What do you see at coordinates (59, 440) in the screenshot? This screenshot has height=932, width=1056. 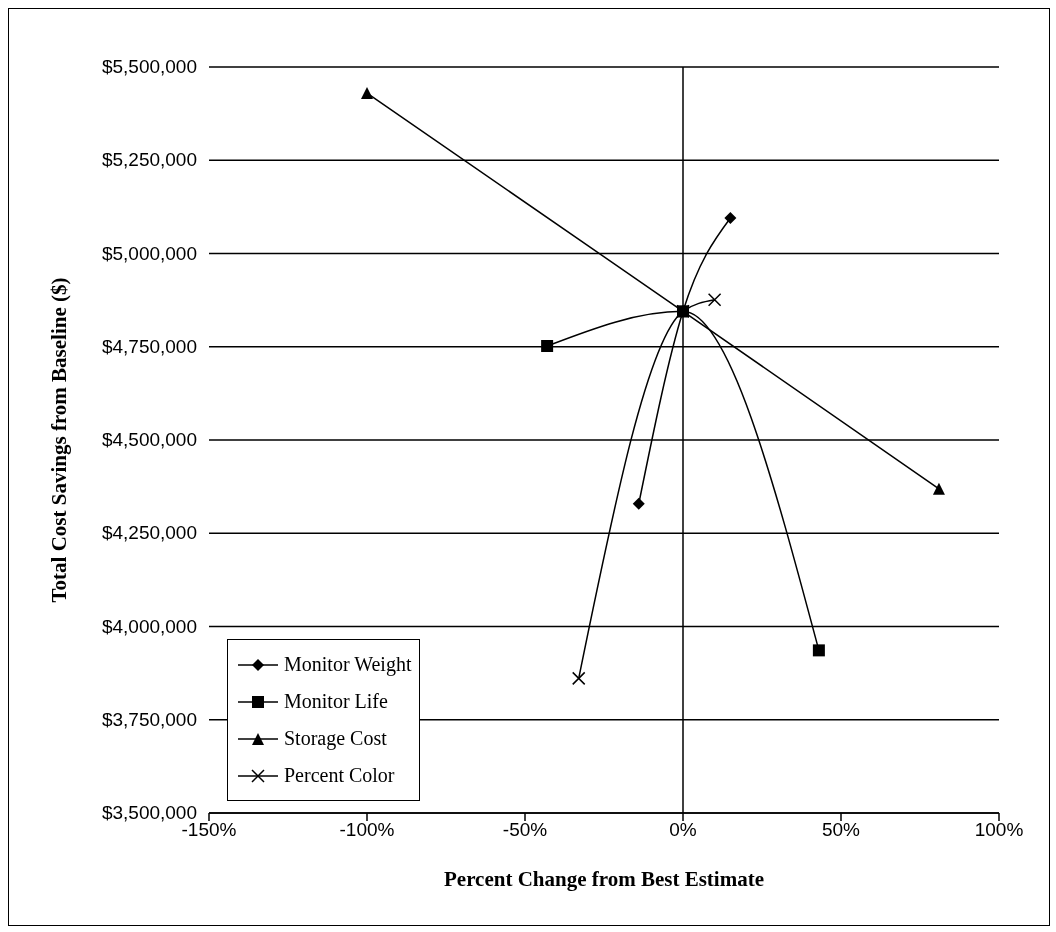 I see `y-axis-title: Total Cost Savings from Baseline ($)` at bounding box center [59, 440].